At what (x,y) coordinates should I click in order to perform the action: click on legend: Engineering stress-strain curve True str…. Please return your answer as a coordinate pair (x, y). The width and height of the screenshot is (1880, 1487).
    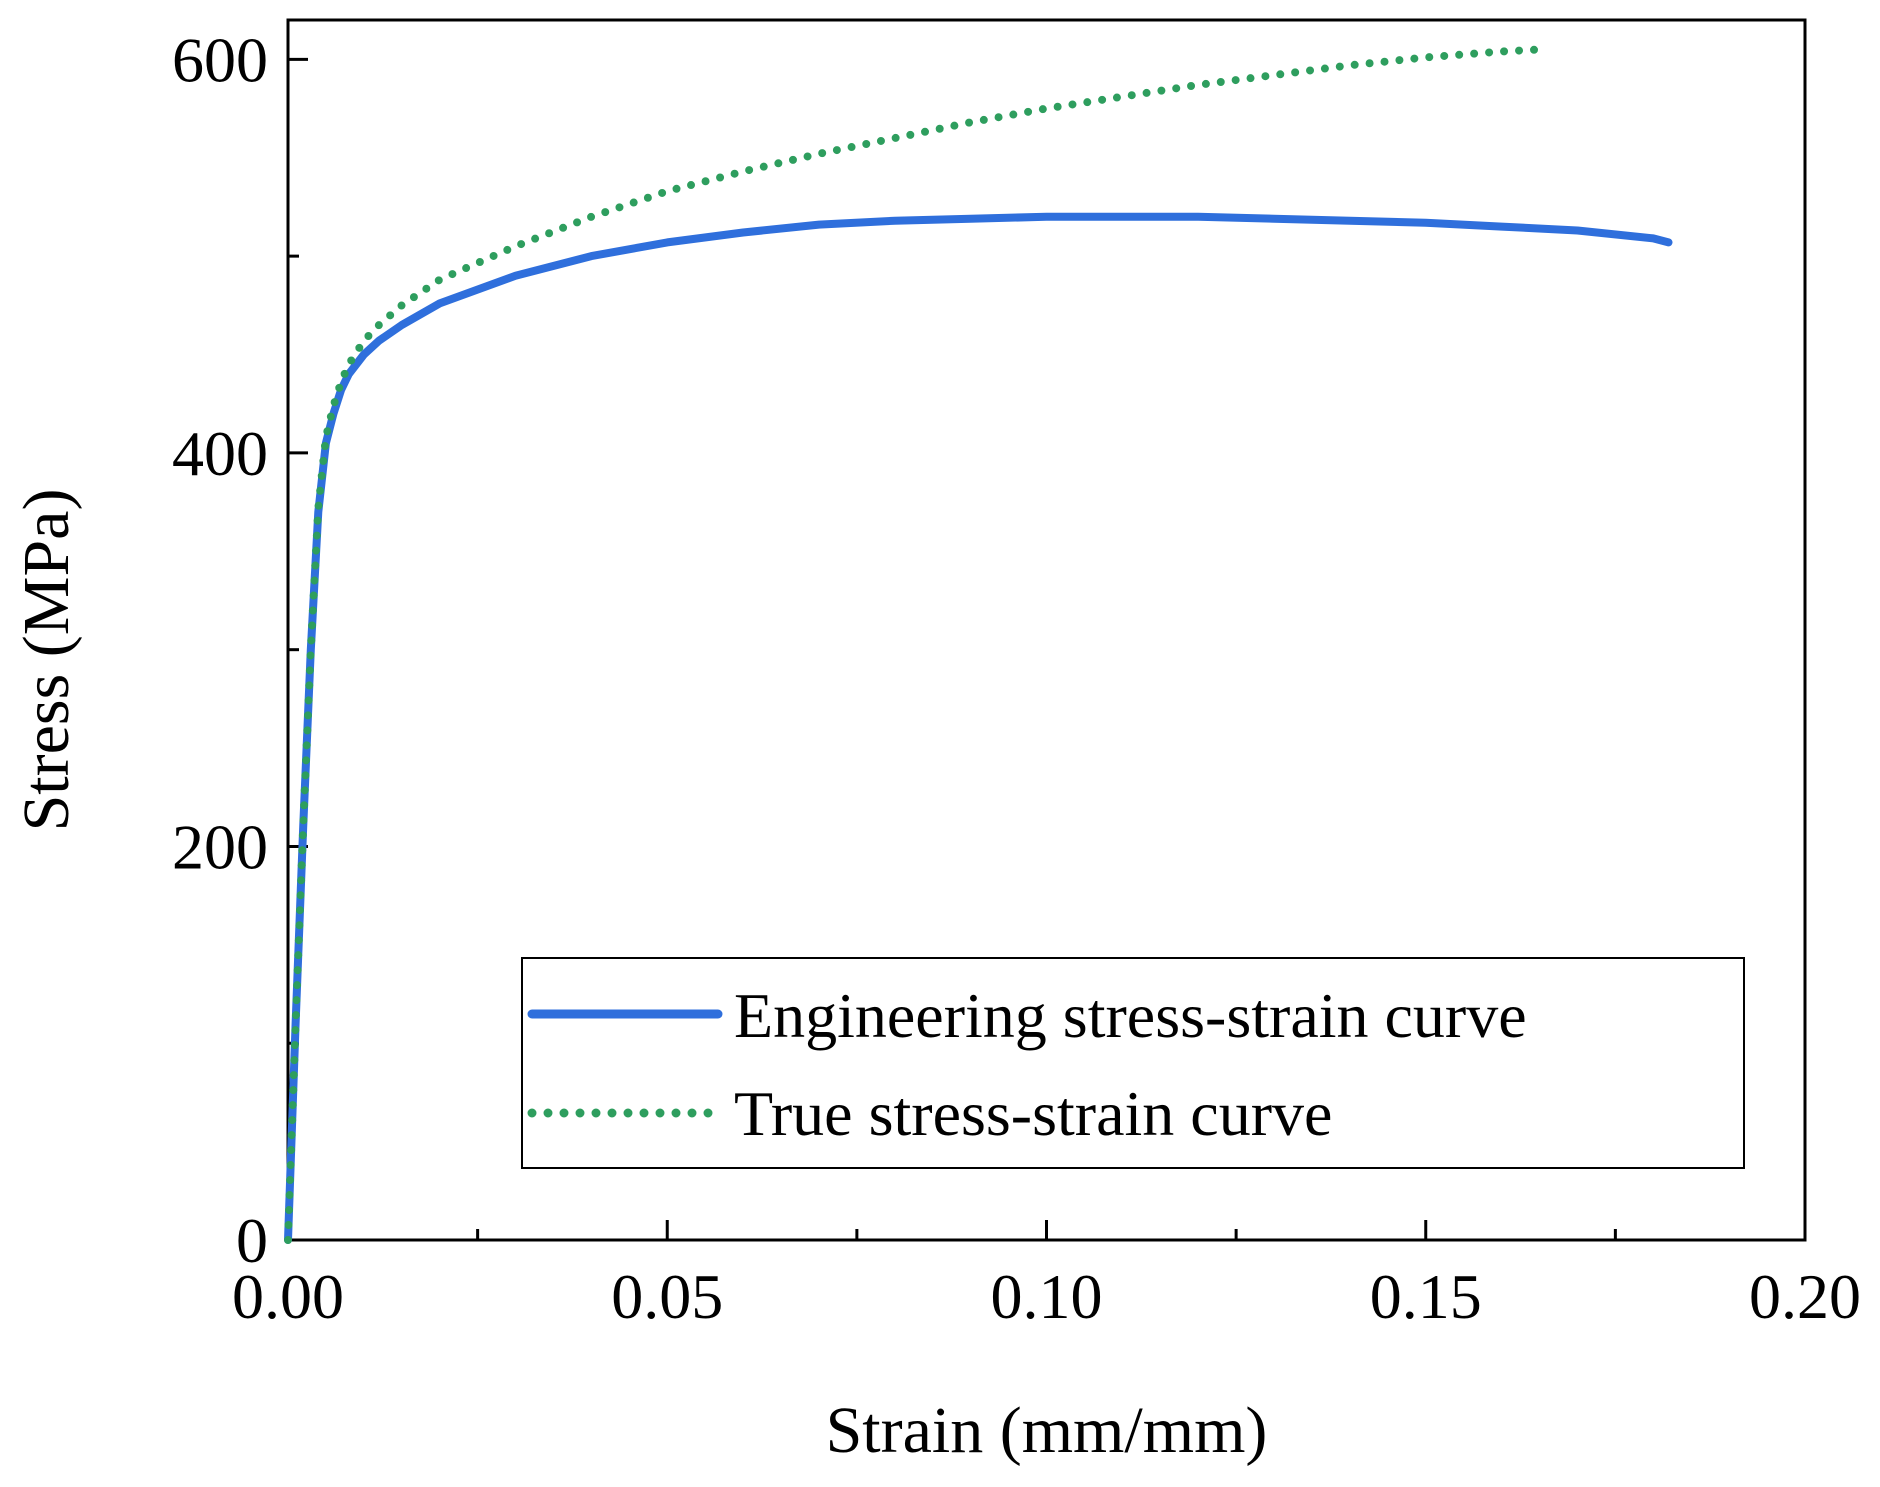
    Looking at the image, I should click on (1133, 1063).